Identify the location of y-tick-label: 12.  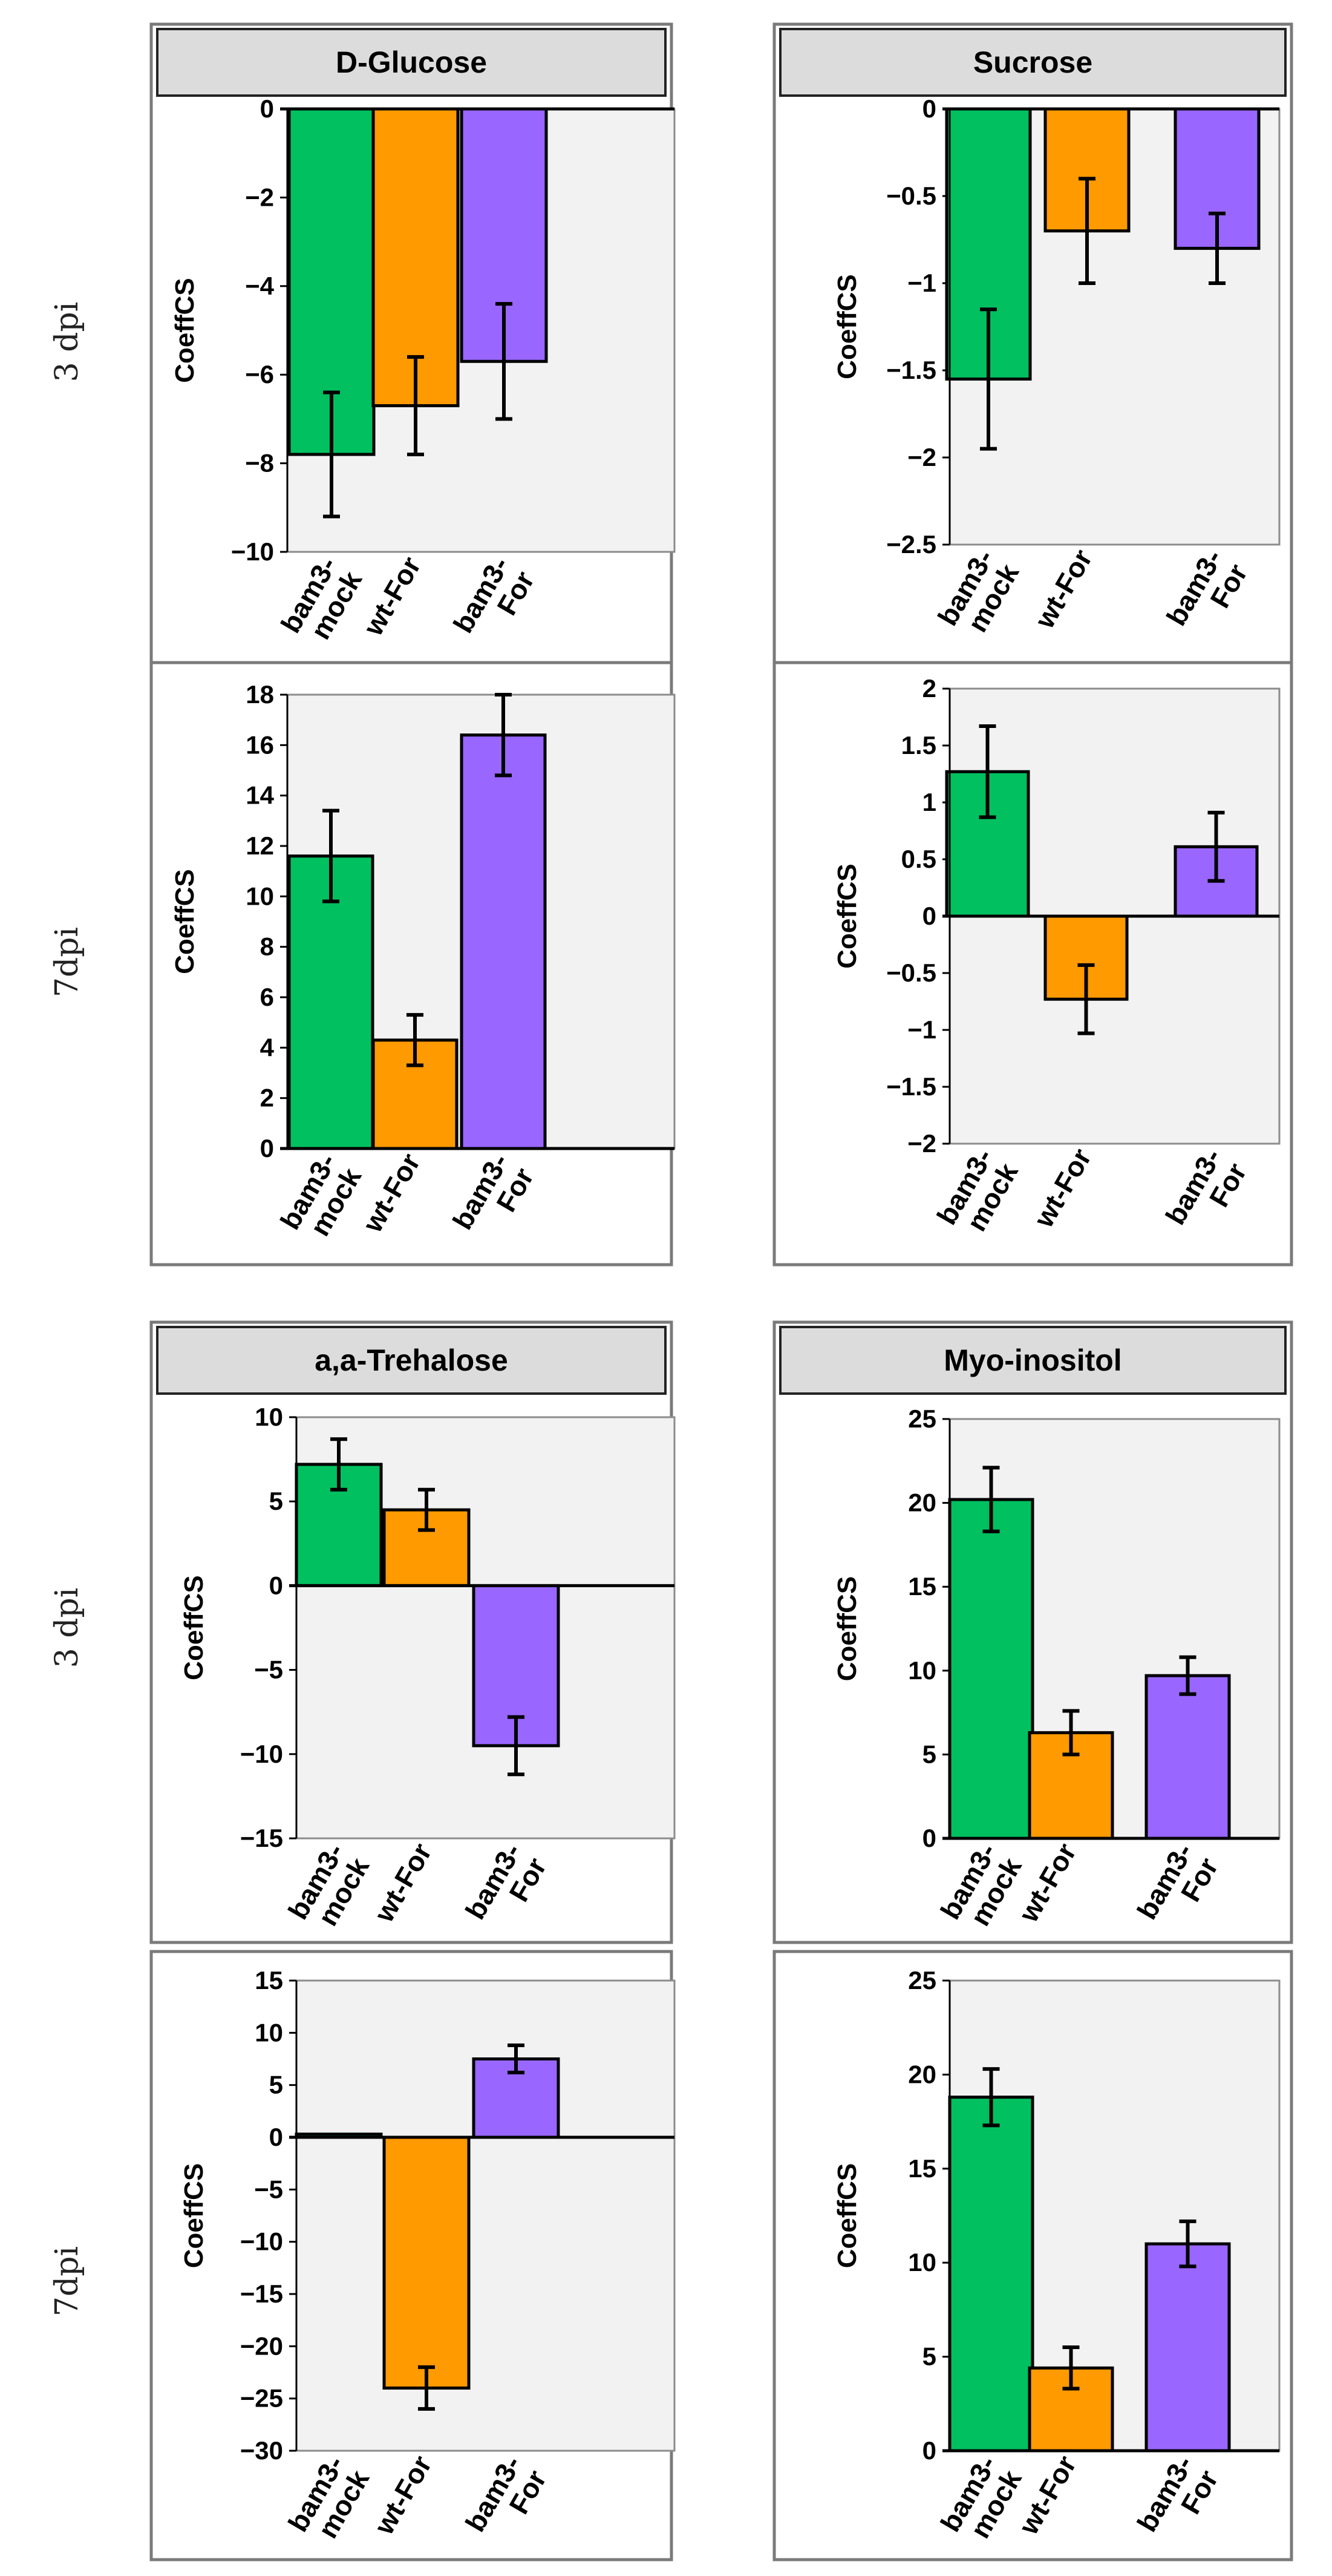
(260, 845).